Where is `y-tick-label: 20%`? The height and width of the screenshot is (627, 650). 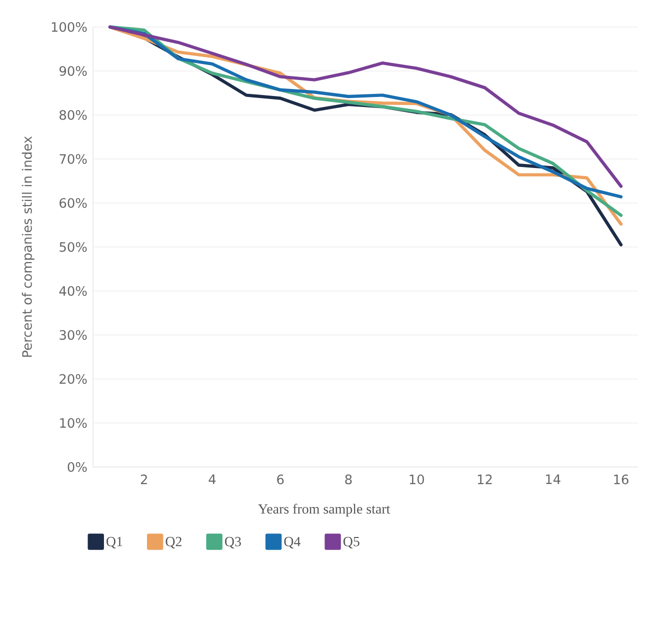 y-tick-label: 20% is located at coordinates (73, 379).